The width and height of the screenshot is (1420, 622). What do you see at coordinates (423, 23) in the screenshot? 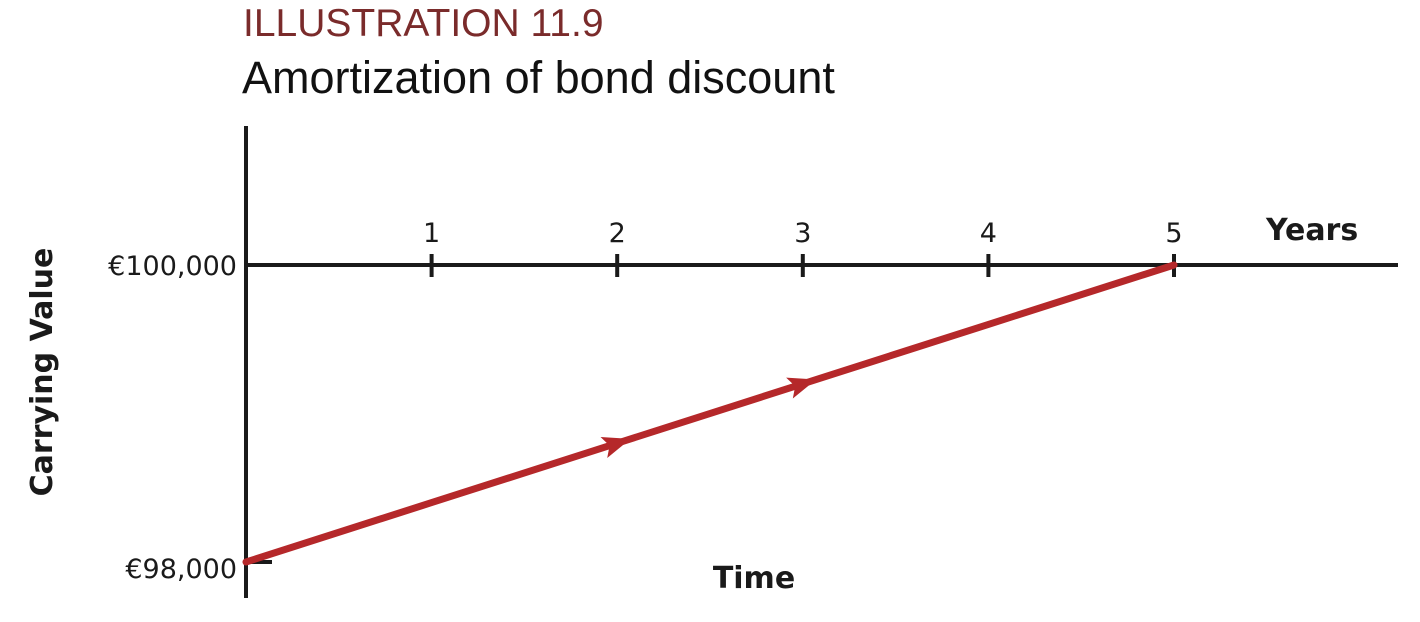
I see `illustration-label: ILLUSTRATION 11.9` at bounding box center [423, 23].